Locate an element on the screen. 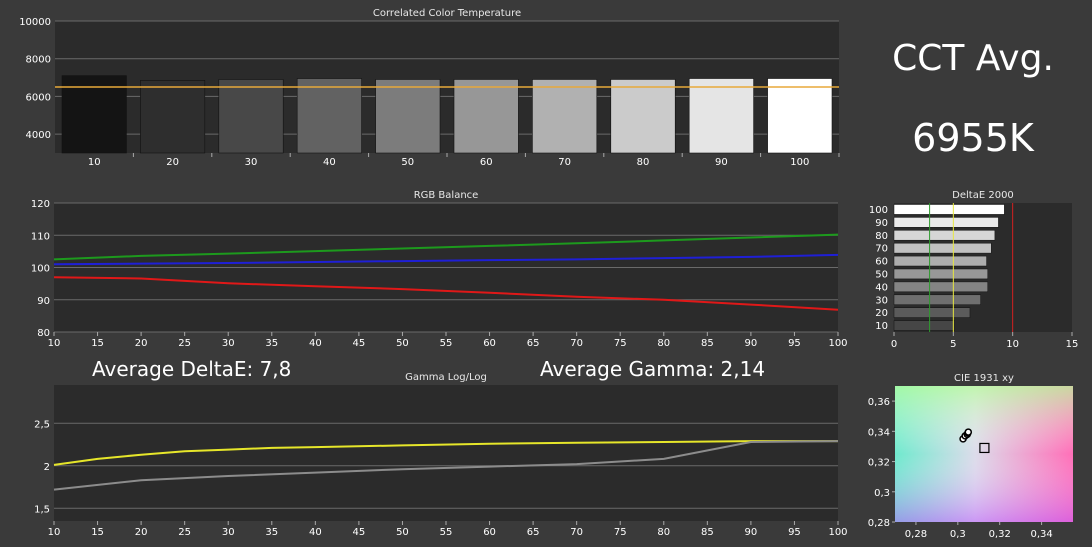 The height and width of the screenshot is (547, 1092). cie-xtick-label: 0,32 is located at coordinates (1000, 534).